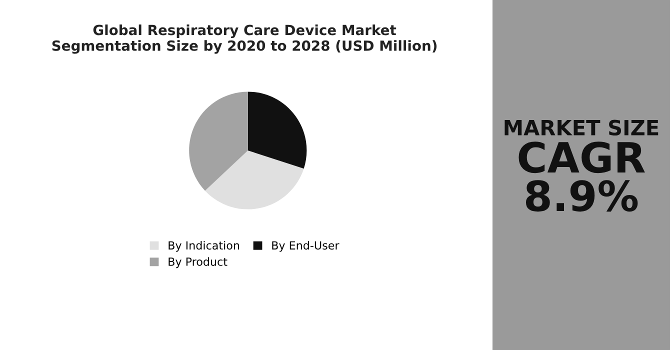  Describe the element at coordinates (306, 246) in the screenshot. I see `legend-label: By End-User` at that location.